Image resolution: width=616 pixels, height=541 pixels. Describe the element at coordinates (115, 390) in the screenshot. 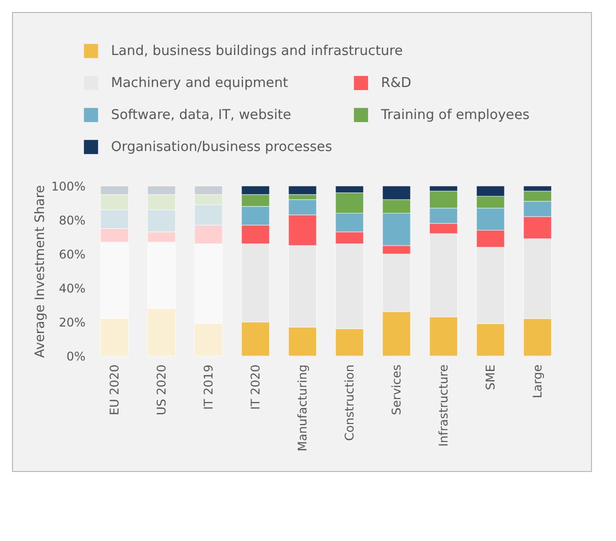

I see `x-tick-label: EU 2020` at that location.